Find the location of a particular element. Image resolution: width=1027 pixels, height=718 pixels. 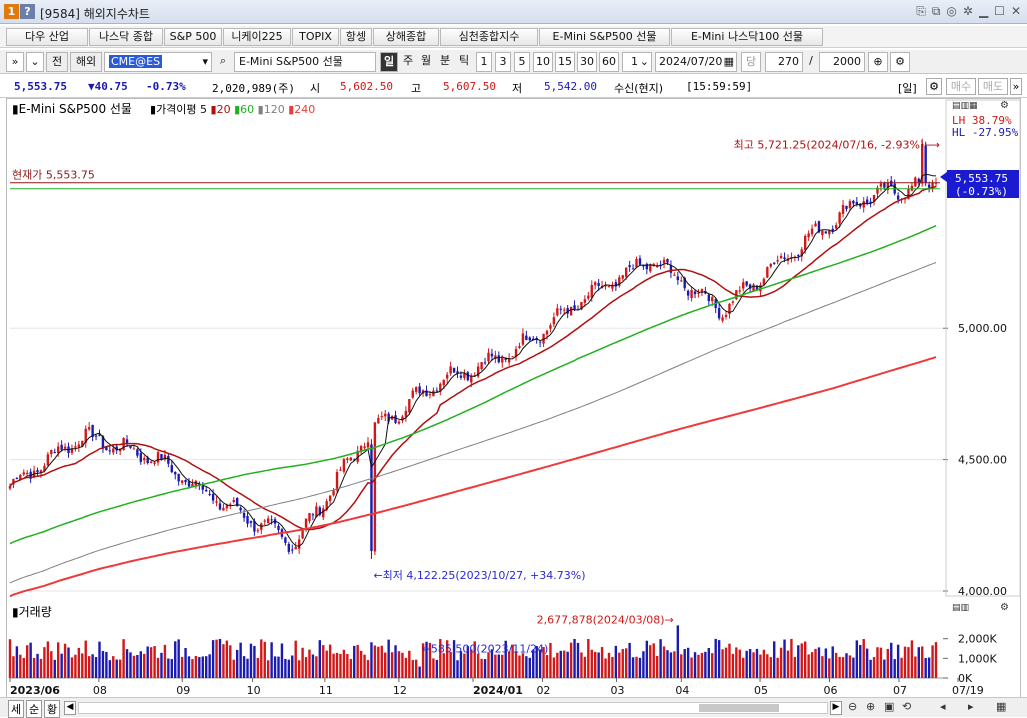

interval-1: 1 is located at coordinates (484, 62).